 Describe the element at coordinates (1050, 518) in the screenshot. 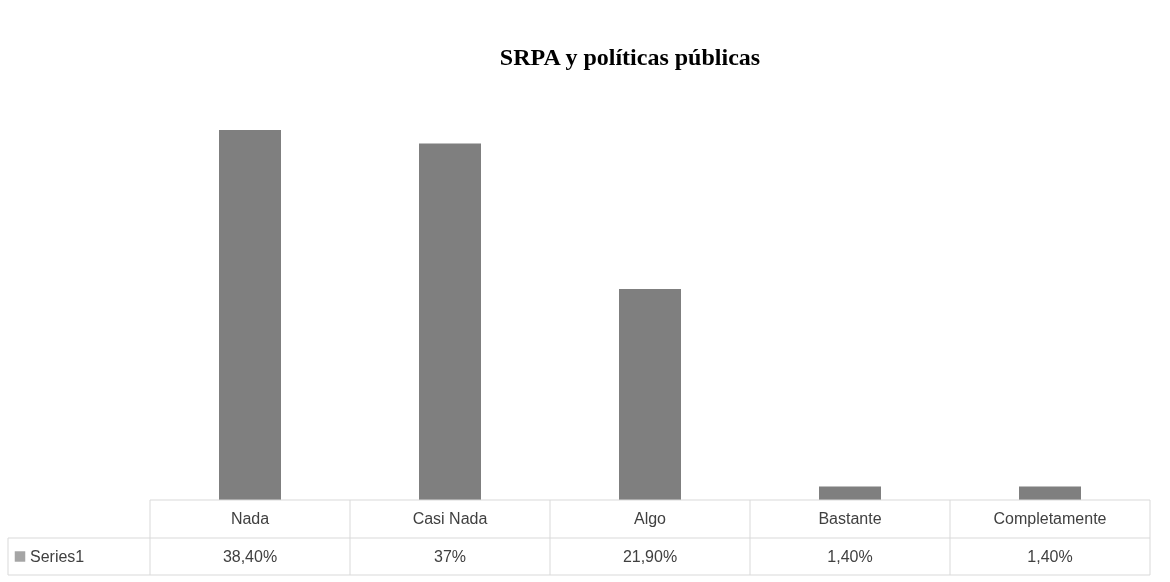

I see `x-tick-label: Completamente` at that location.